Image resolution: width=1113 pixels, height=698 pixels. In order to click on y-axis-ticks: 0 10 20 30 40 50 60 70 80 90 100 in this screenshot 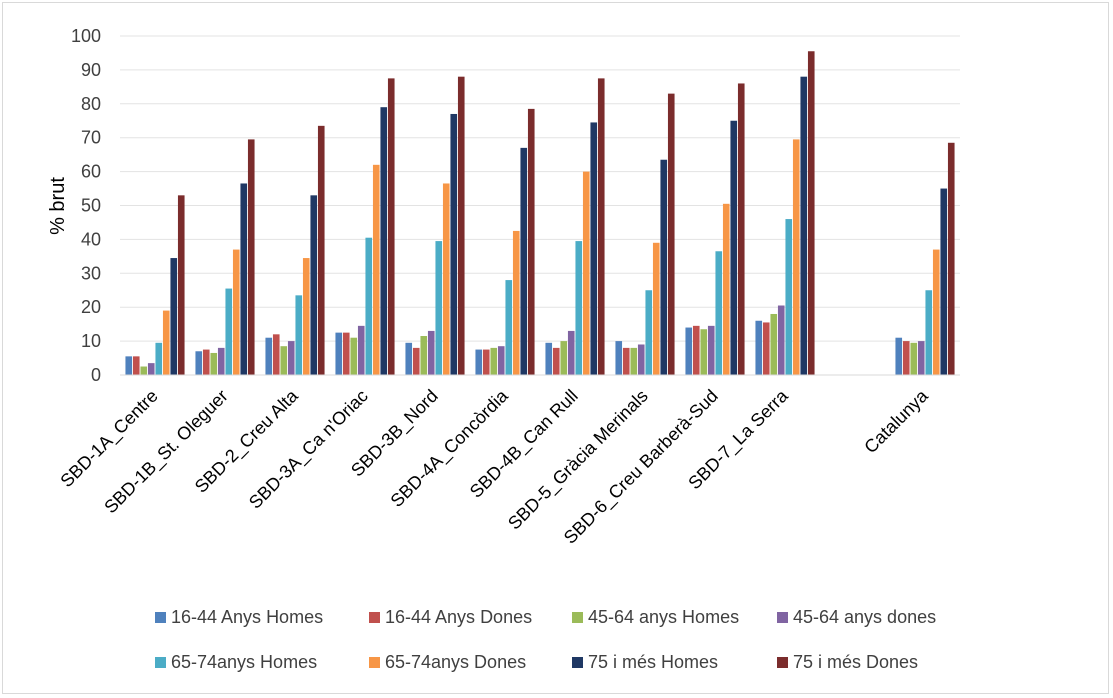, I will do `click(86, 205)`.